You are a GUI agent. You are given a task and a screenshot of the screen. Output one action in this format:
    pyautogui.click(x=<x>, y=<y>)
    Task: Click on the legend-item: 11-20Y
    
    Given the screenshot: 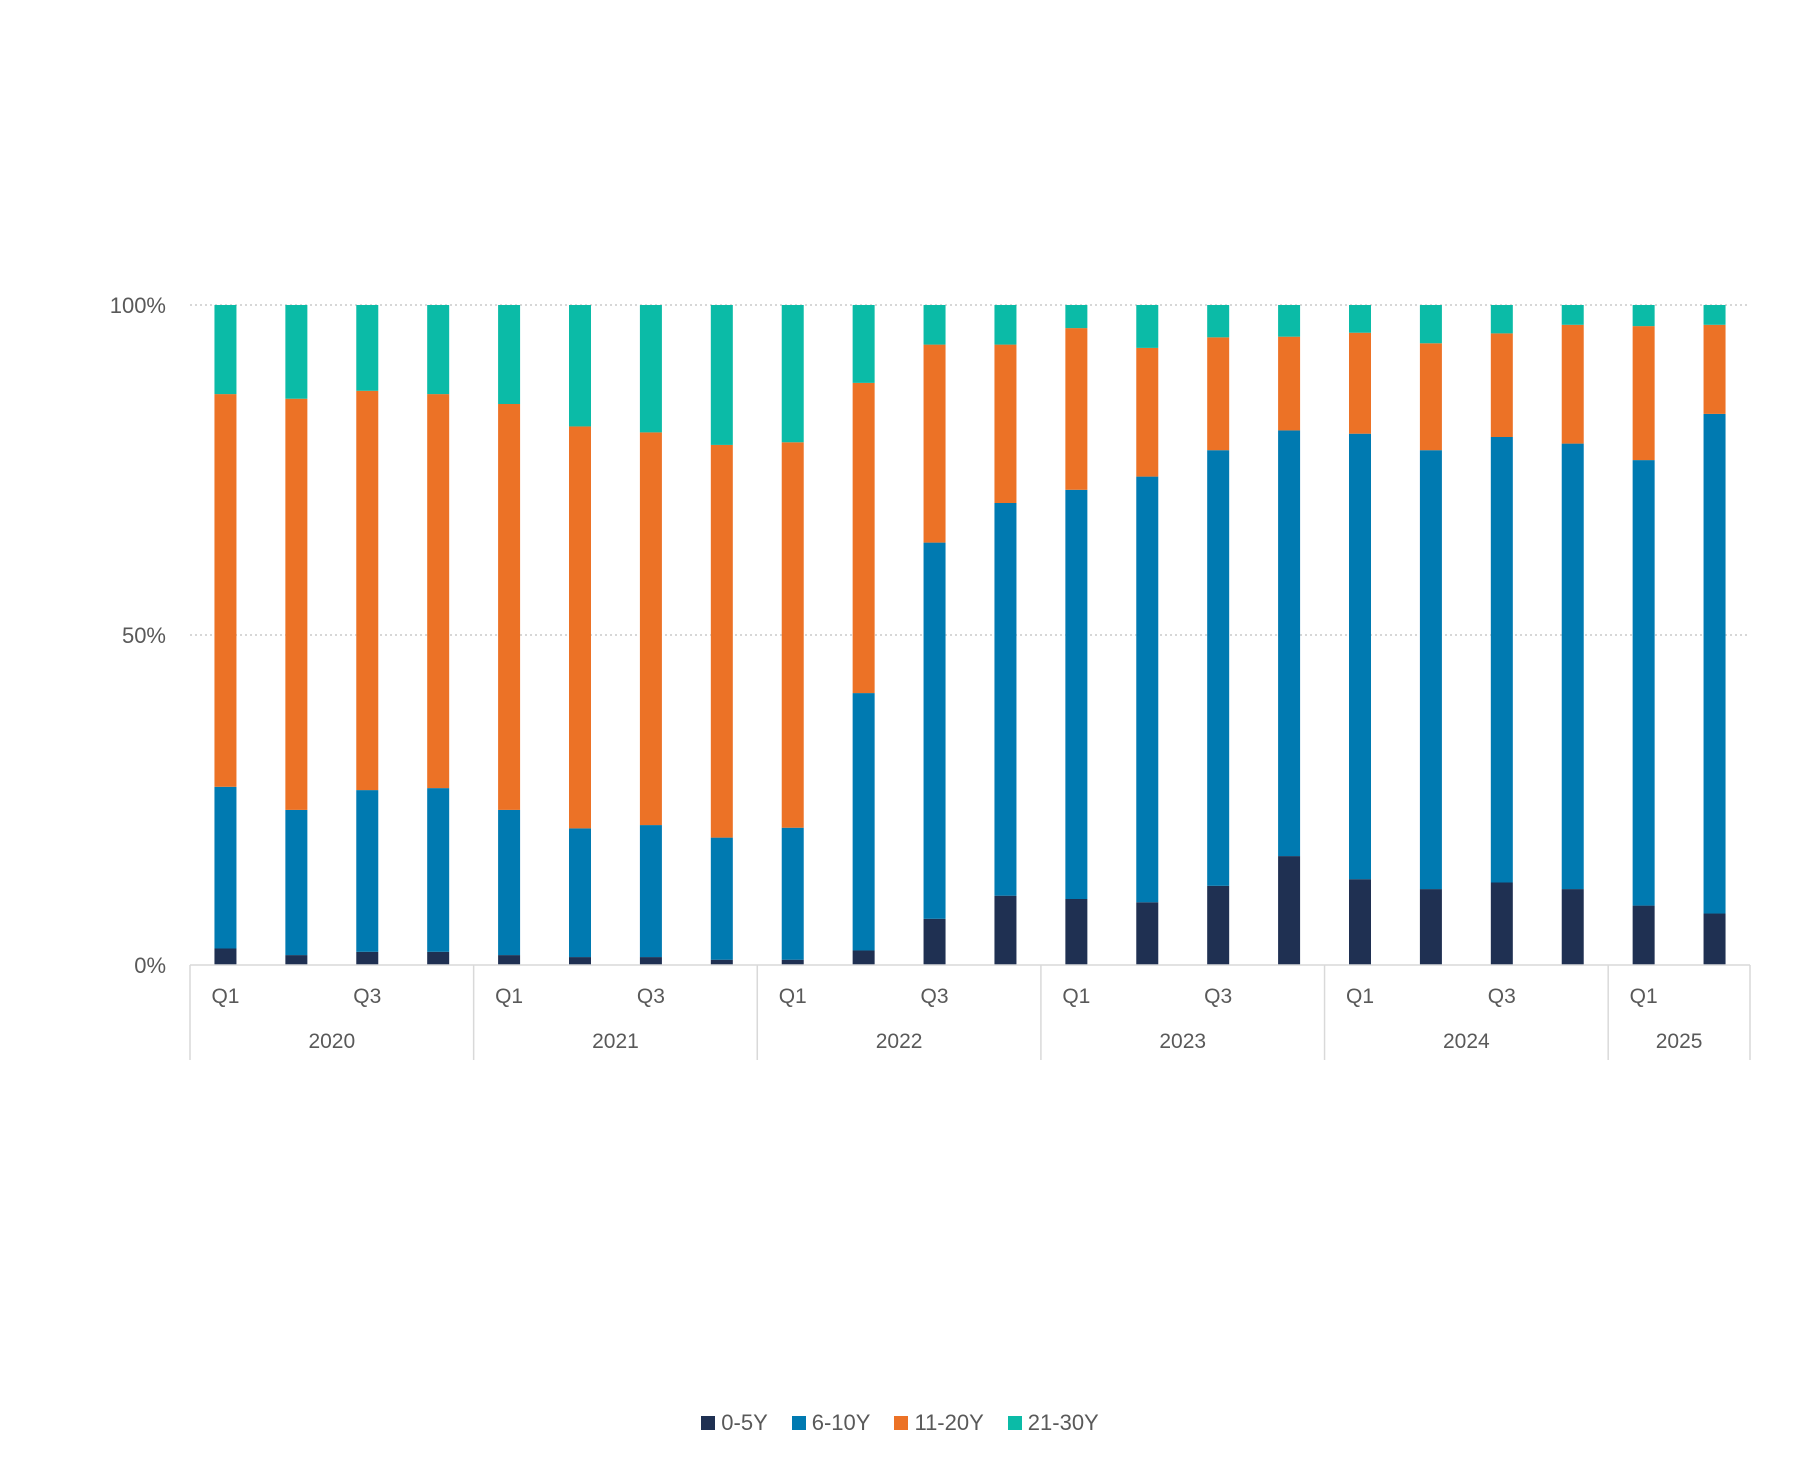 What is the action you would take?
    pyautogui.click(x=939, y=1423)
    